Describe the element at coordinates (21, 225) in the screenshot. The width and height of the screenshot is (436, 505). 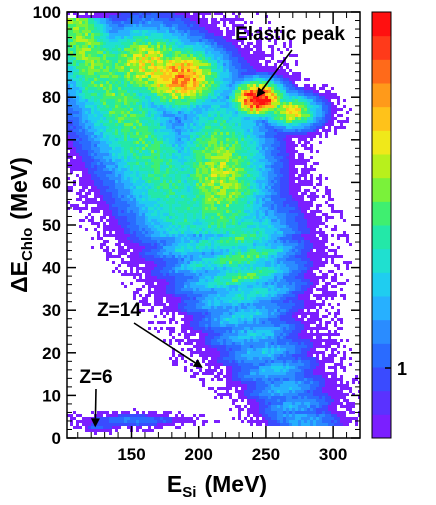
I see `y-axis-label: ΔEChlo(MeV)` at that location.